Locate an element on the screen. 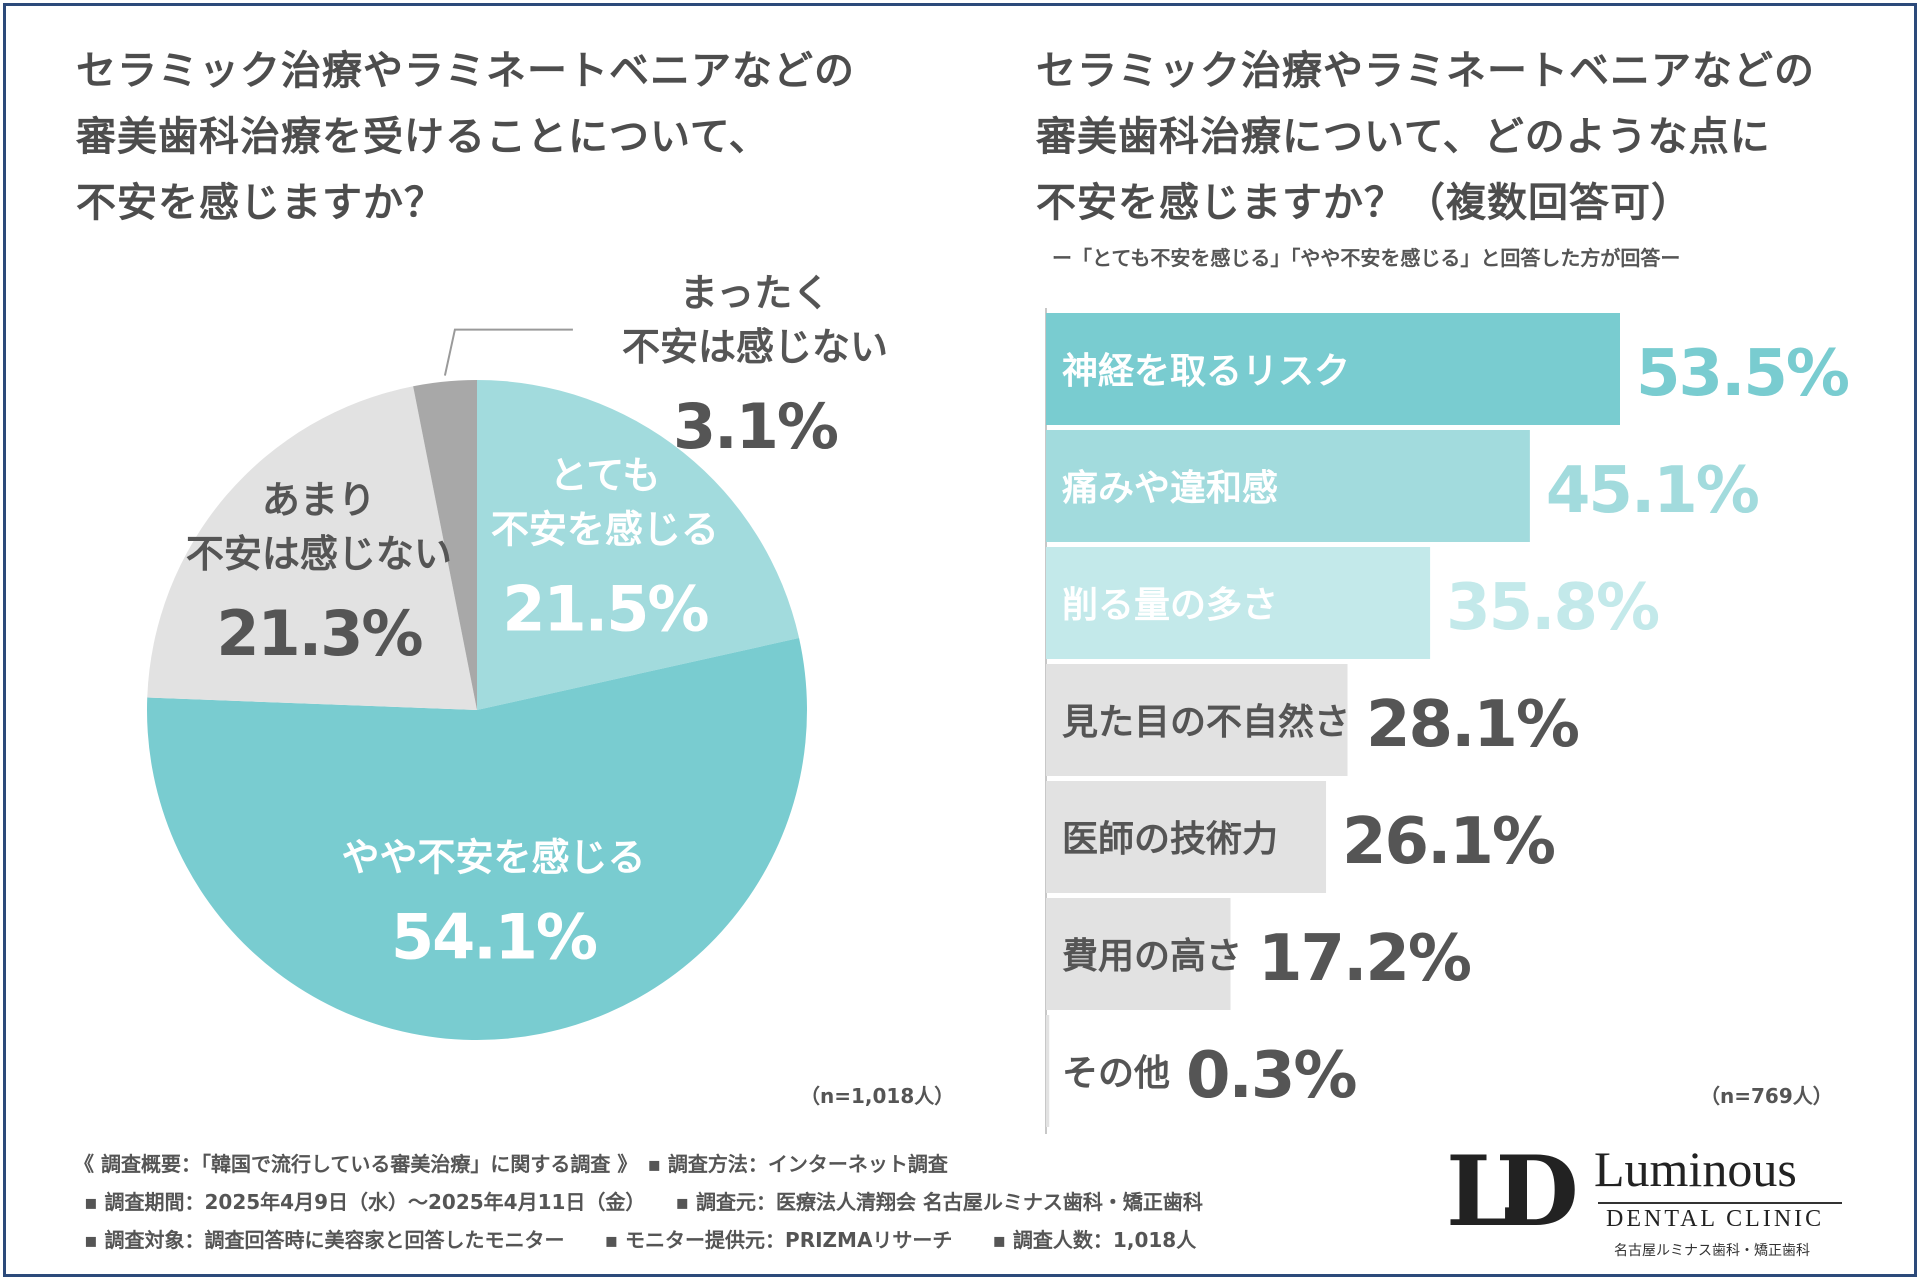 The image size is (1920, 1280). title-line: 審美歯科治療について、どのような点に is located at coordinates (1403, 137).